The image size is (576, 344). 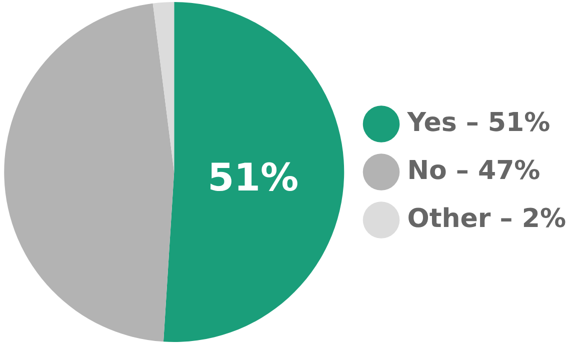 I want to click on legend-label: Other – 2%, so click(x=486, y=219).